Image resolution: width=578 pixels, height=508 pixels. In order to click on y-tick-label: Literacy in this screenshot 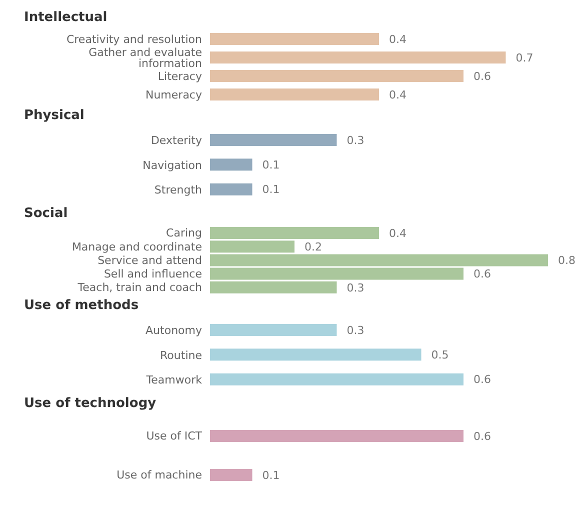, I will do `click(180, 77)`.